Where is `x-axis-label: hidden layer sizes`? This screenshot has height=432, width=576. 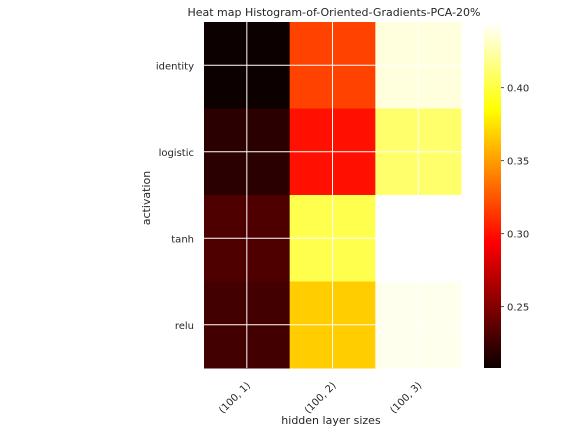 x-axis-label: hidden layer sizes is located at coordinates (331, 420).